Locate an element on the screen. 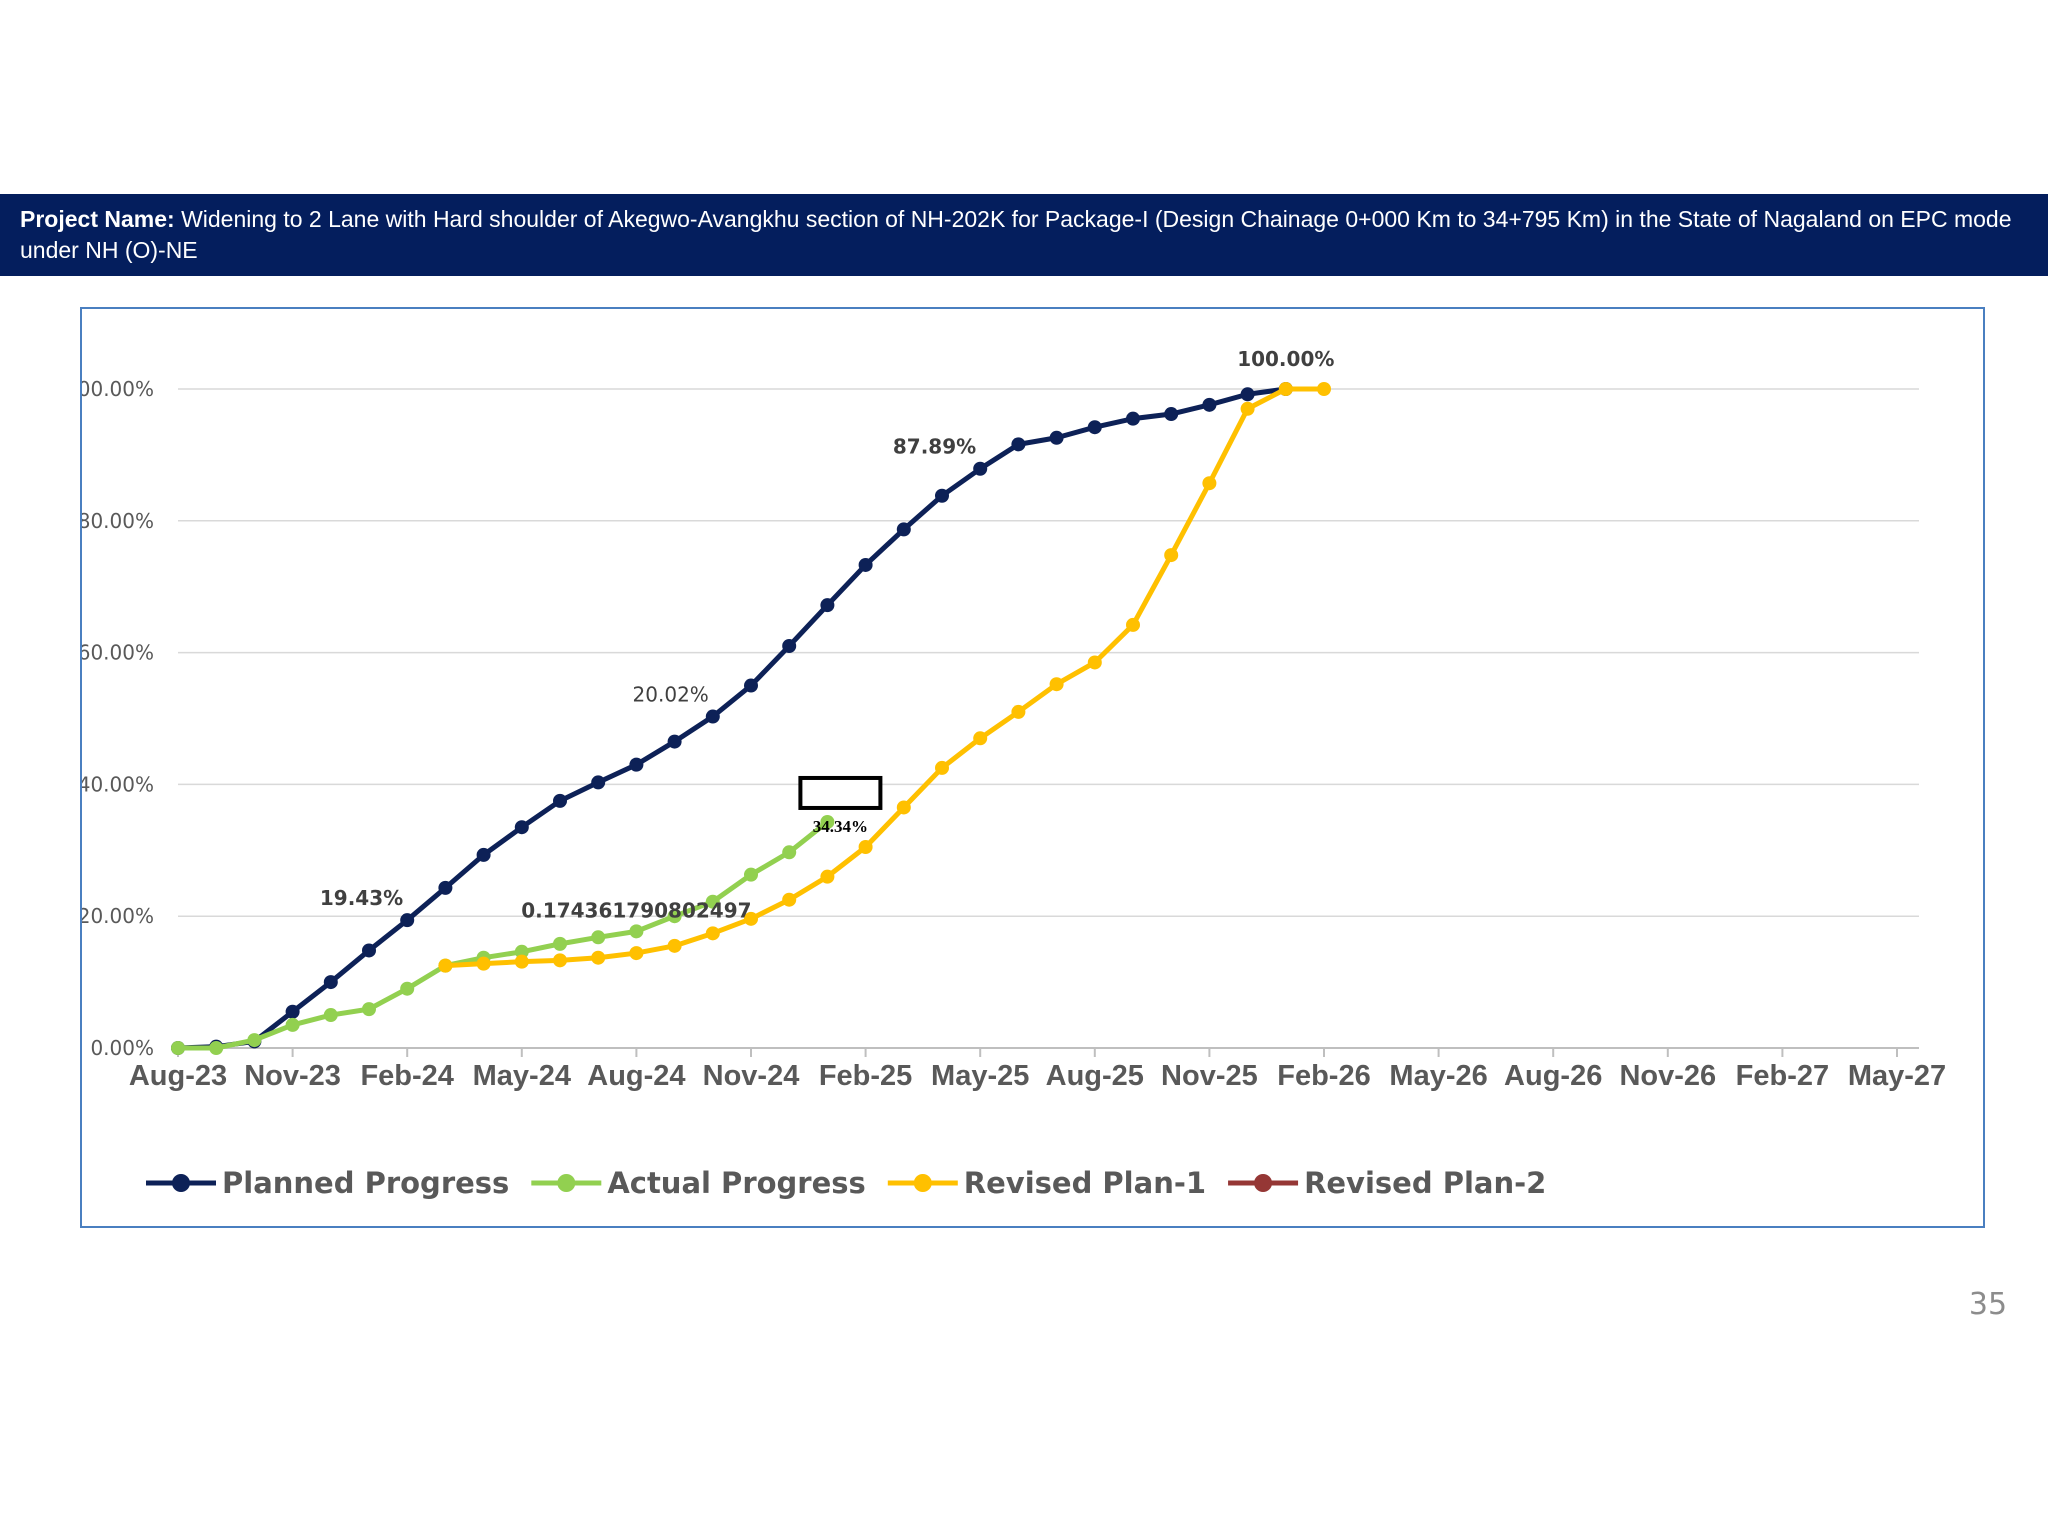 This screenshot has width=2048, height=1536. legend-label: Revised Plan-1 is located at coordinates (1085, 1183).